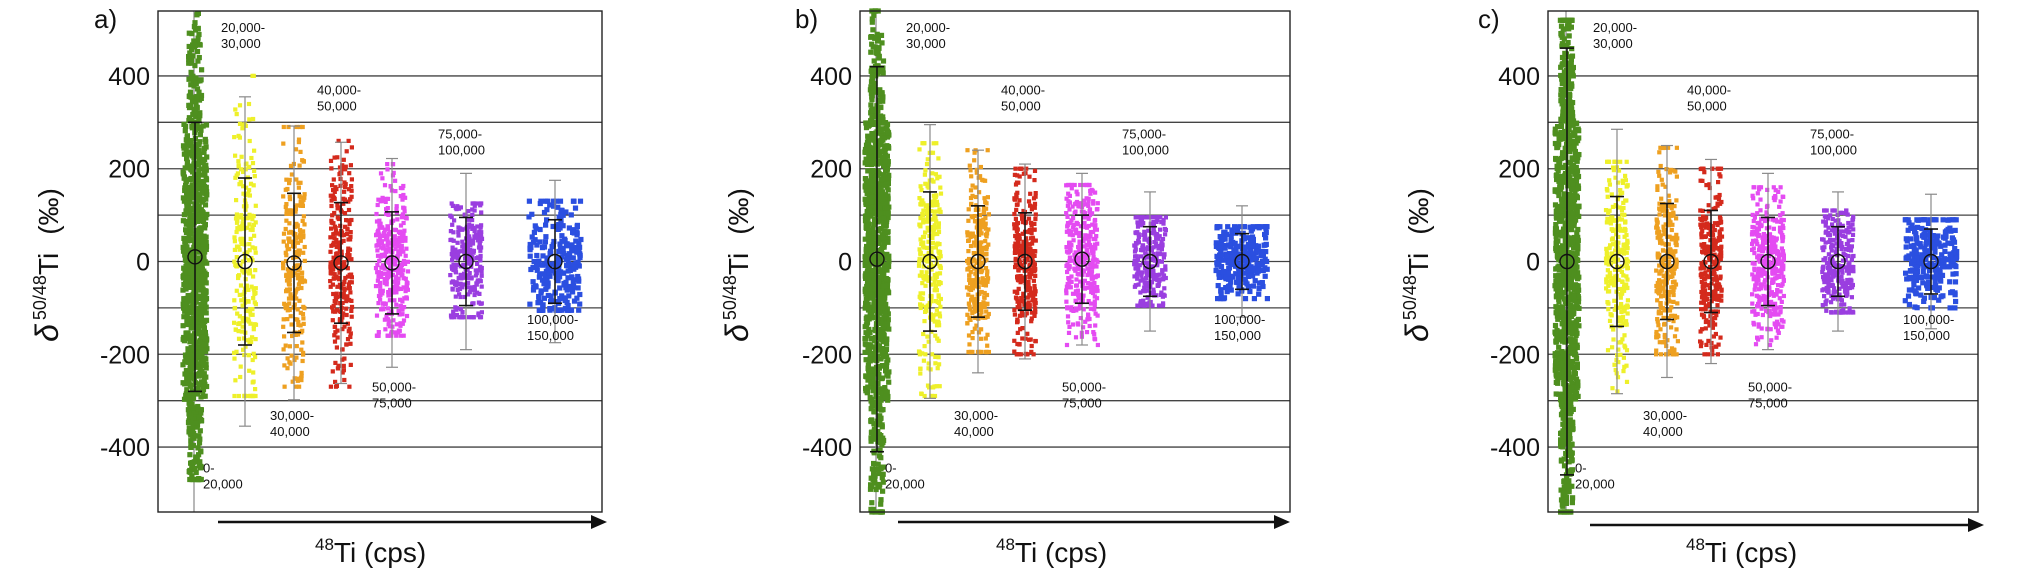 The width and height of the screenshot is (2032, 572). What do you see at coordinates (555, 261) in the screenshot?
I see `mean-marker` at bounding box center [555, 261].